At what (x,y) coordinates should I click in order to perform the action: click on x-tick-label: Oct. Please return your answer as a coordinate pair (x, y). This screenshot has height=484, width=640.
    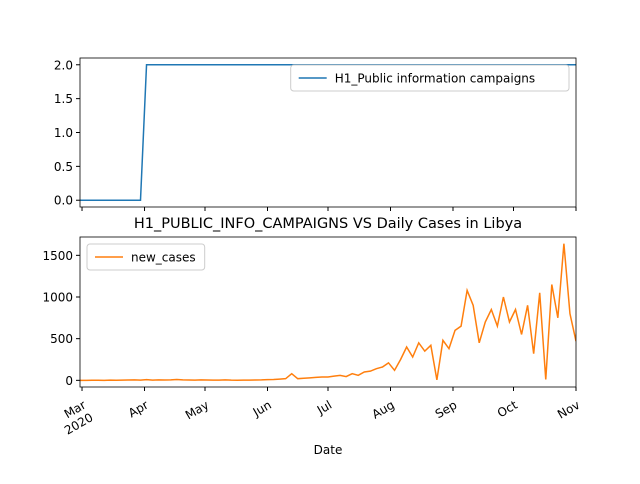
    Looking at the image, I should click on (507, 409).